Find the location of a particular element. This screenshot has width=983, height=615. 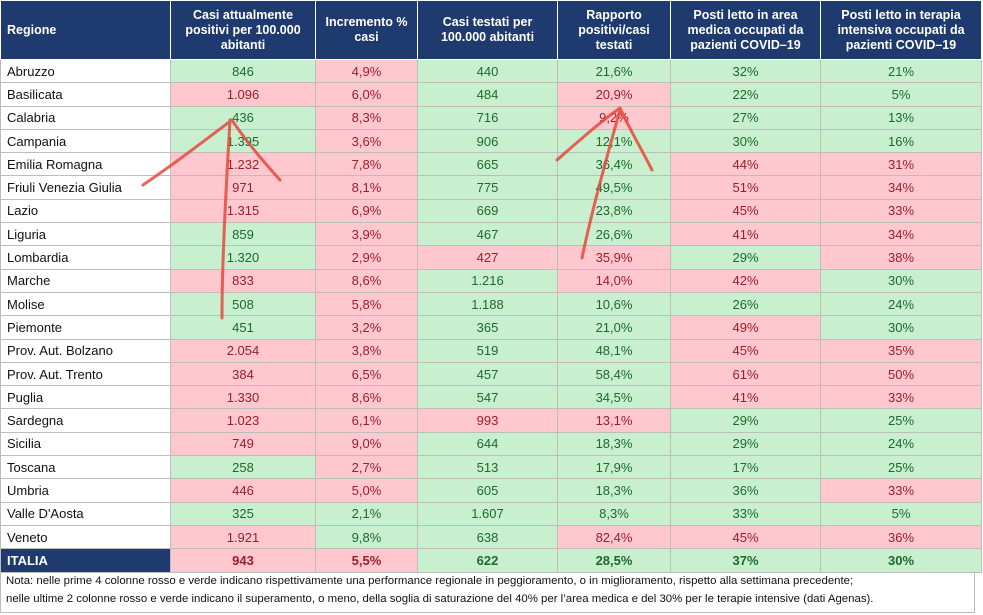

cell-regione: Sardegna is located at coordinates (85, 420).